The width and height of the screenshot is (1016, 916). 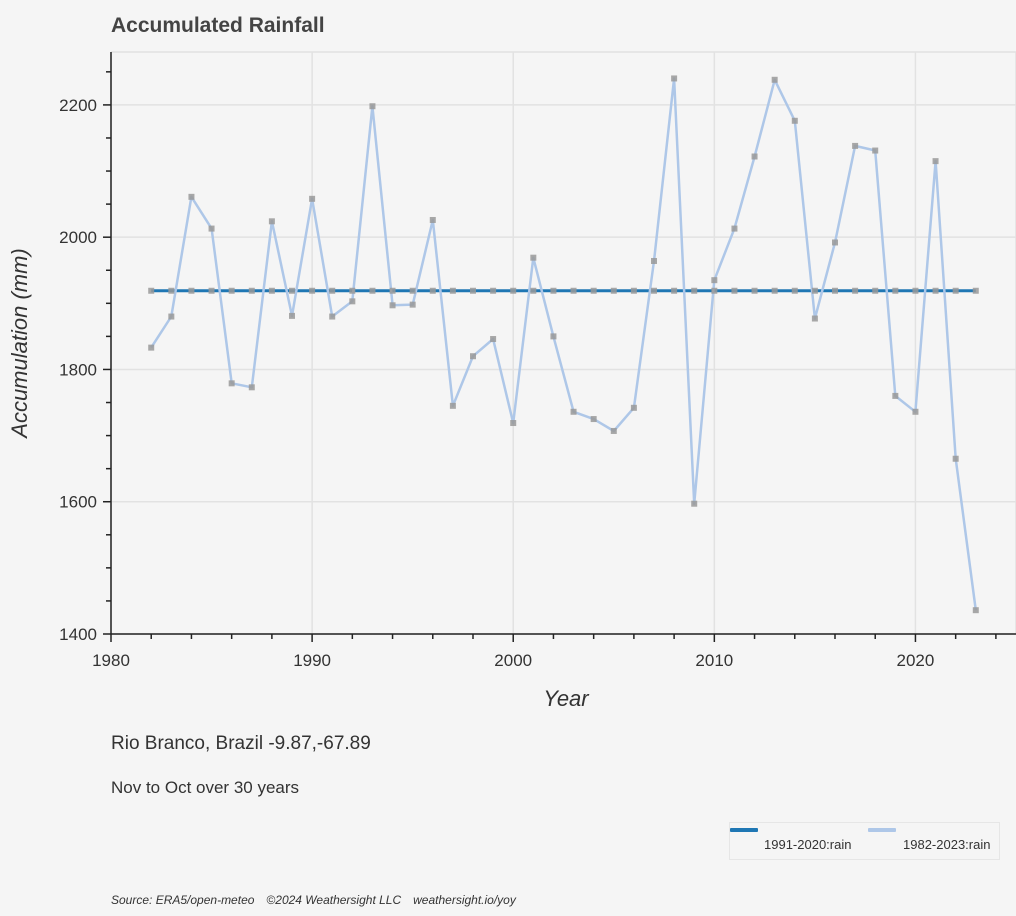 What do you see at coordinates (111, 660) in the screenshot?
I see `x-tick-label: 1980` at bounding box center [111, 660].